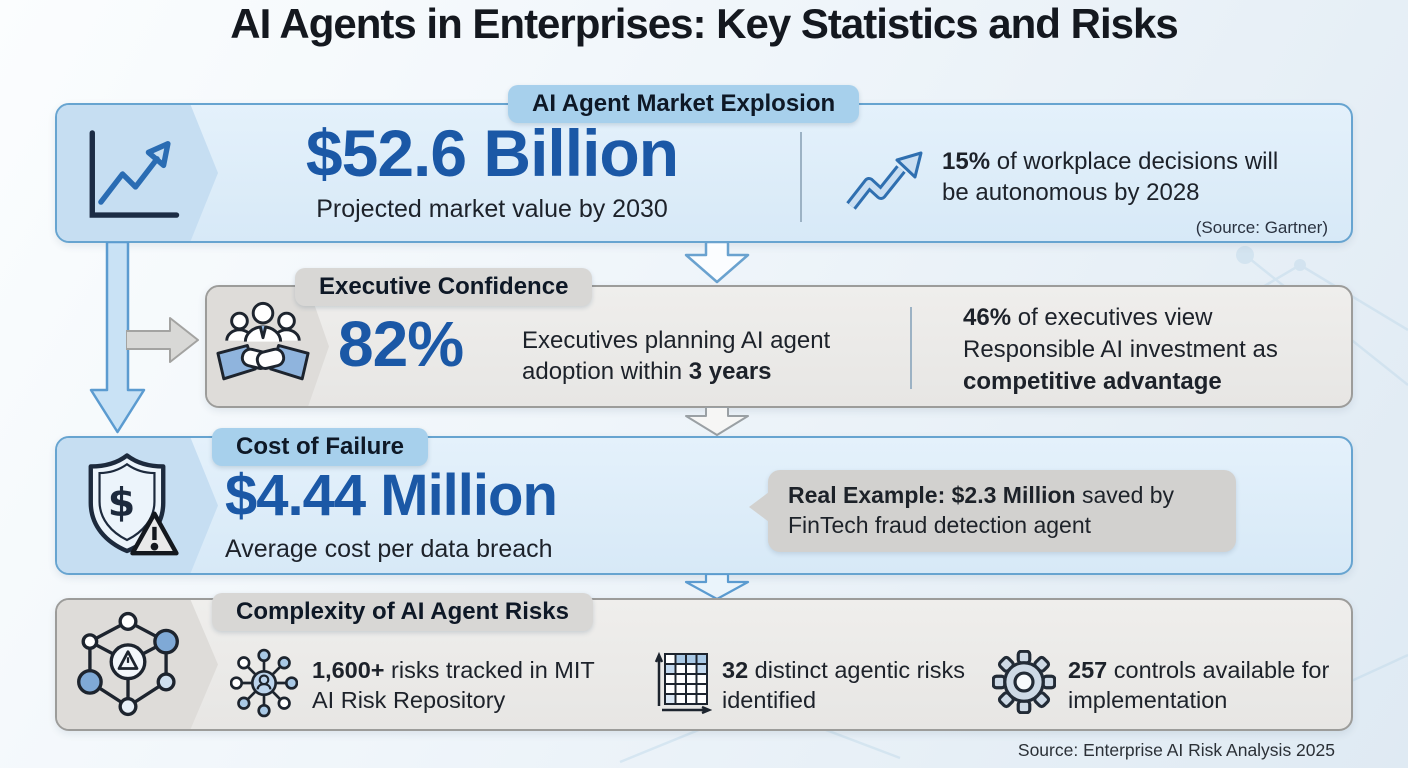 This screenshot has width=1408, height=768. Describe the element at coordinates (981, 510) in the screenshot. I see `callout-text: saved by FinTech fraud detection agent` at that location.